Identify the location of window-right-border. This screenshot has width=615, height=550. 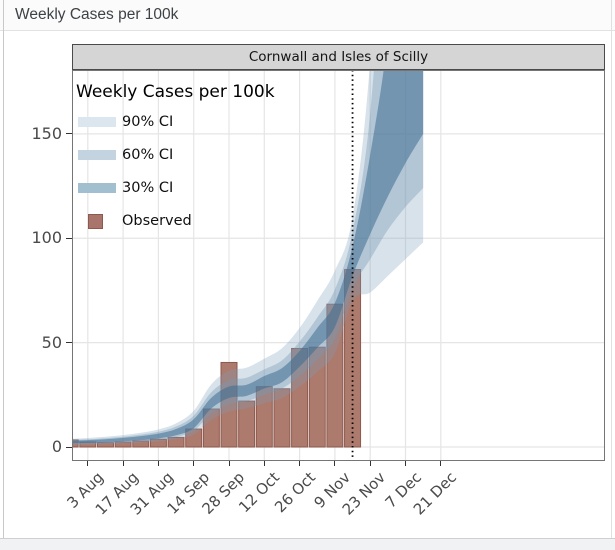
(611, 275).